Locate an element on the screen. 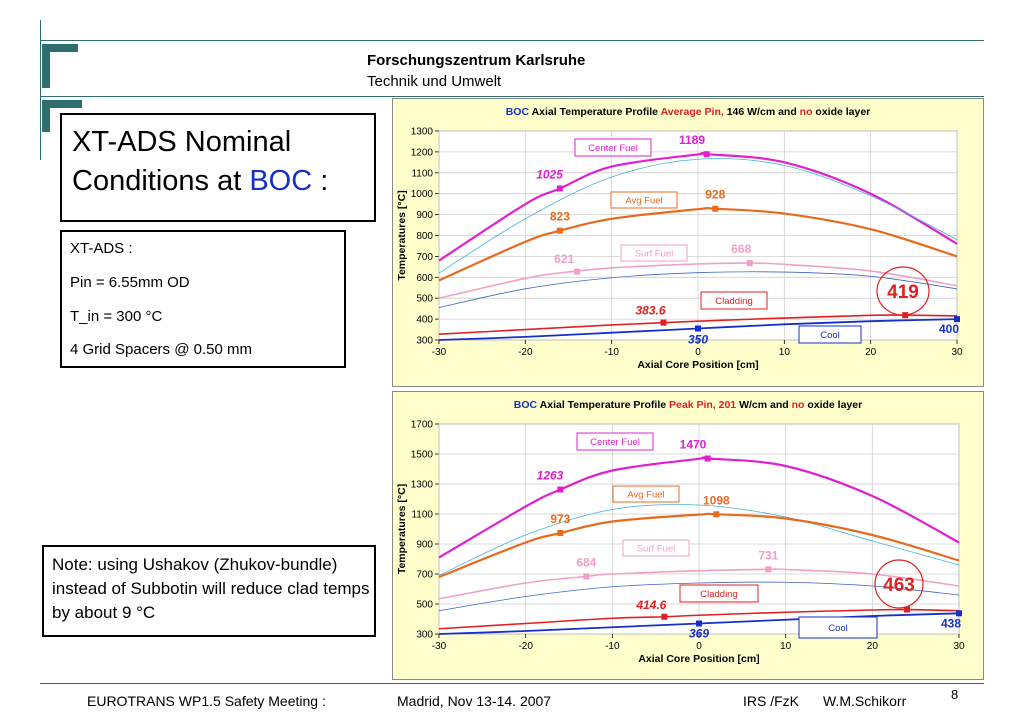  footer-org: IRS /FzK is located at coordinates (771, 701).